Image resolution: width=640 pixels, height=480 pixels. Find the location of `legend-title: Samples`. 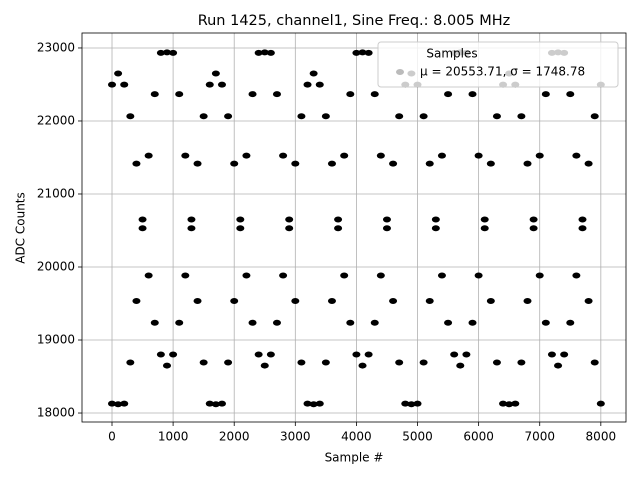

legend-title: Samples is located at coordinates (451, 54).